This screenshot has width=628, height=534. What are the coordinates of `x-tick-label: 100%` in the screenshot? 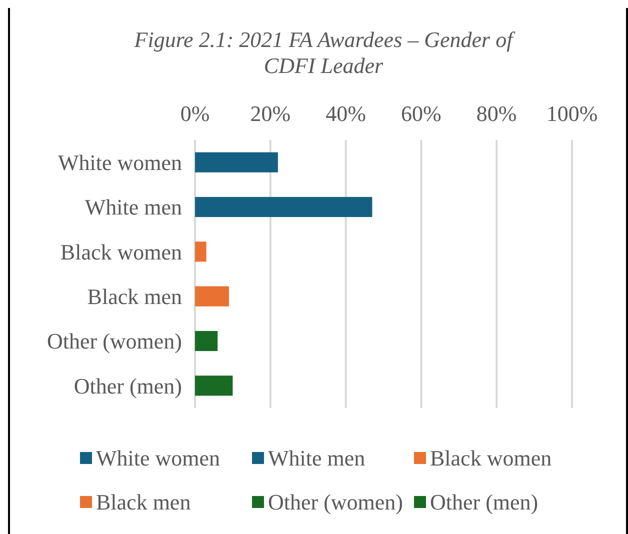 It's located at (572, 113).